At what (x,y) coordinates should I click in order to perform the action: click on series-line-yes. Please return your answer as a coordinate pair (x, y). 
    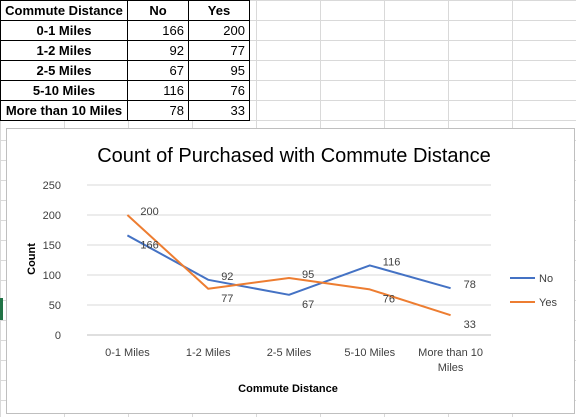
    Looking at the image, I should click on (288, 265).